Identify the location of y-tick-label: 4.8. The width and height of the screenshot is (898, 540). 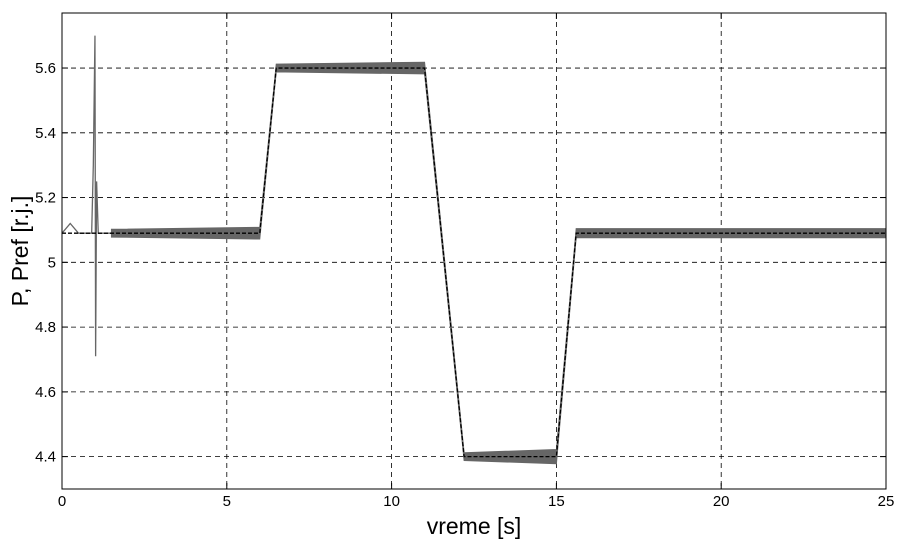
(45, 327).